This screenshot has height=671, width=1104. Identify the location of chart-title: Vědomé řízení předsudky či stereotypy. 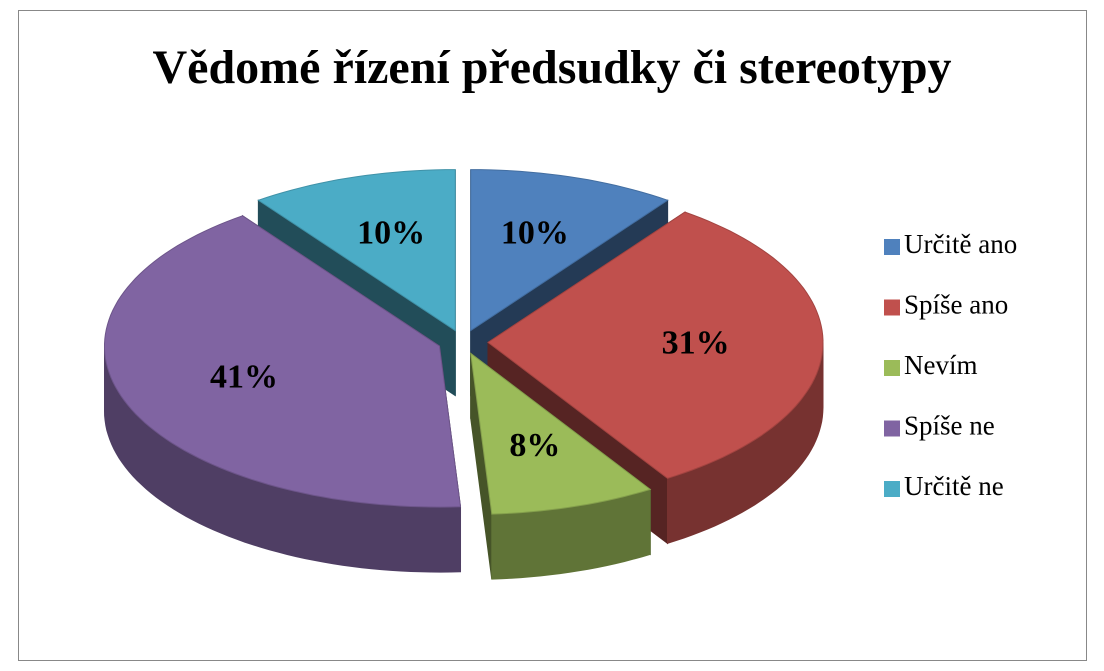
(551, 67).